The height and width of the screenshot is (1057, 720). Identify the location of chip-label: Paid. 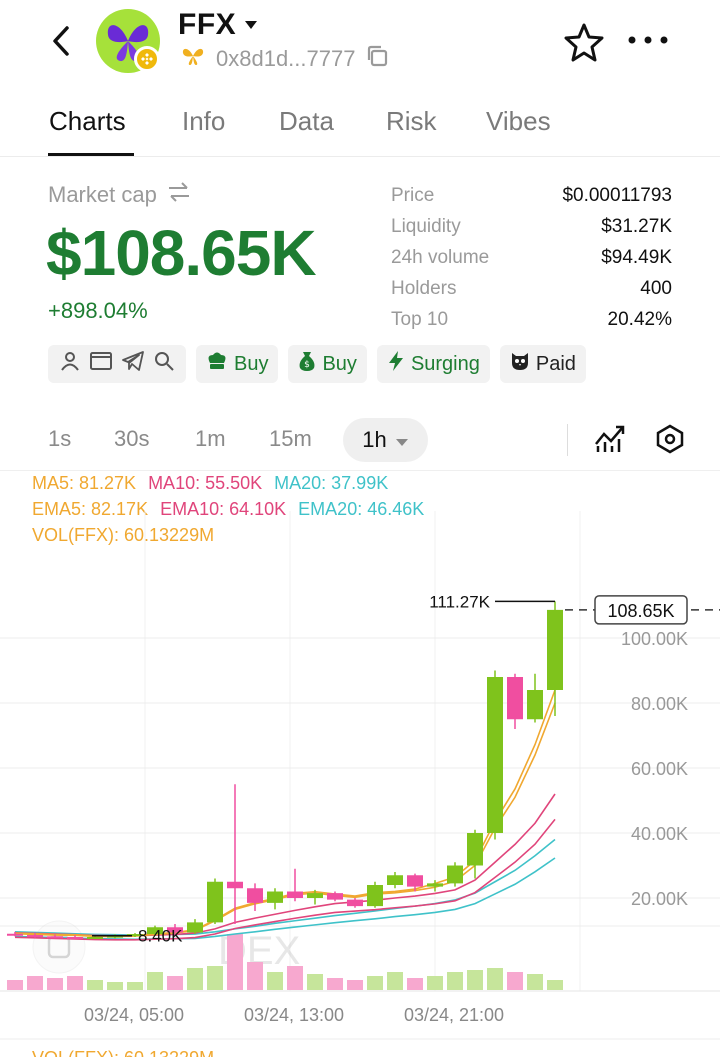
(555, 363).